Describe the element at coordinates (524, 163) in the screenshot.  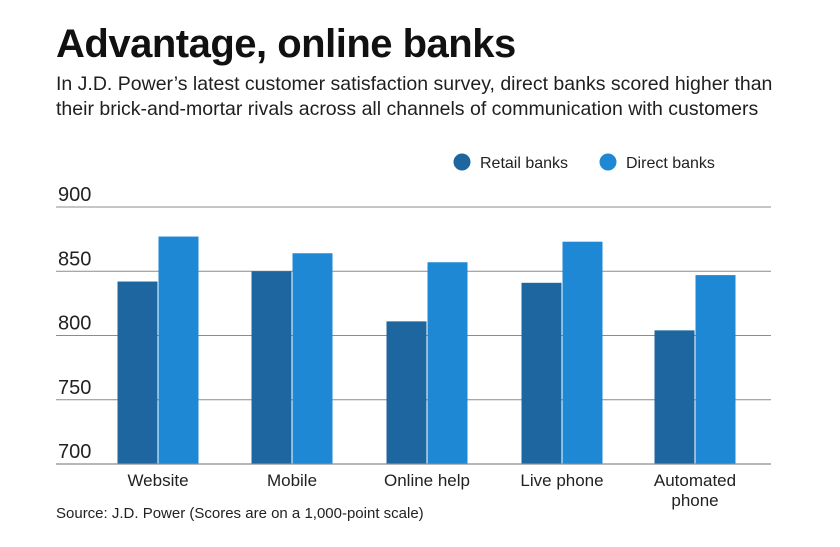
I see `legend-label-retail: Retail banks` at that location.